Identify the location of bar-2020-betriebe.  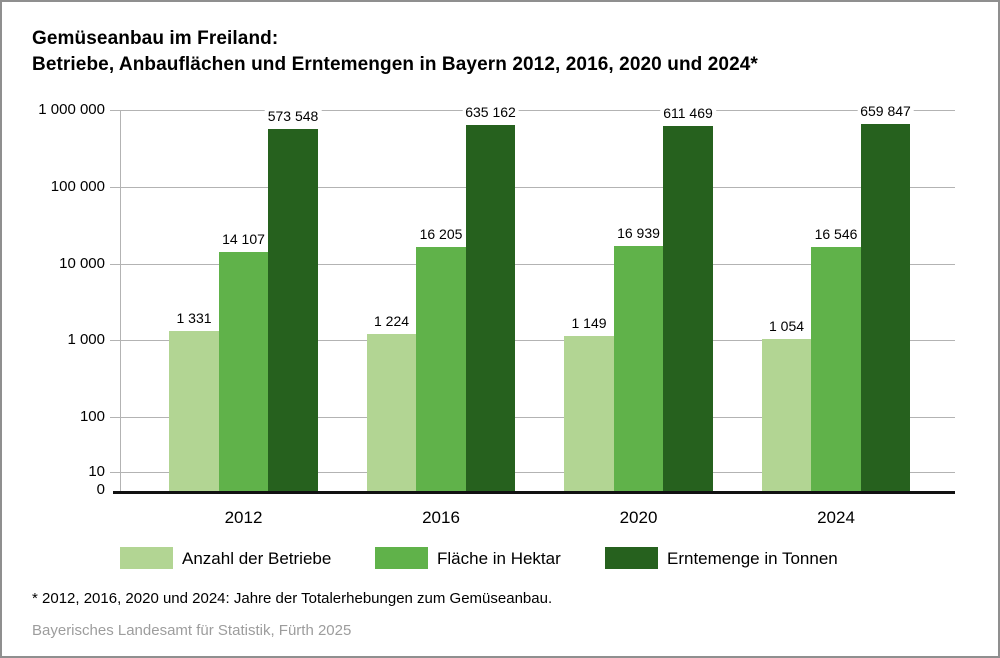
(589, 413).